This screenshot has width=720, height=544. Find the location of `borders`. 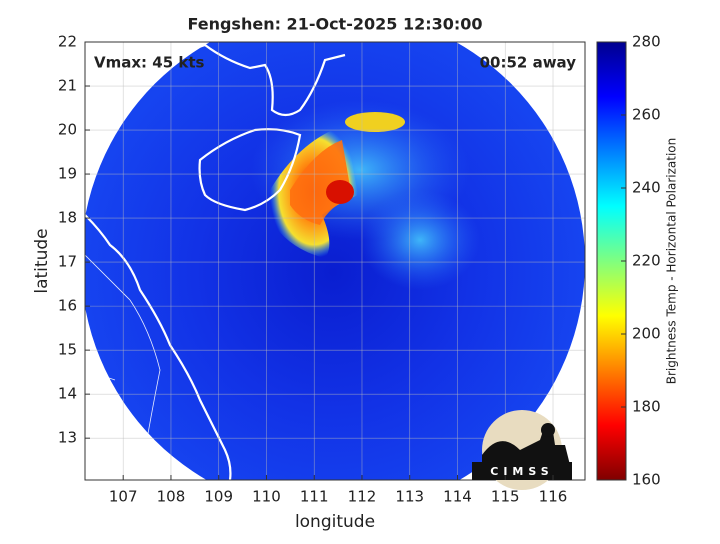

borders is located at coordinates (123, 367).